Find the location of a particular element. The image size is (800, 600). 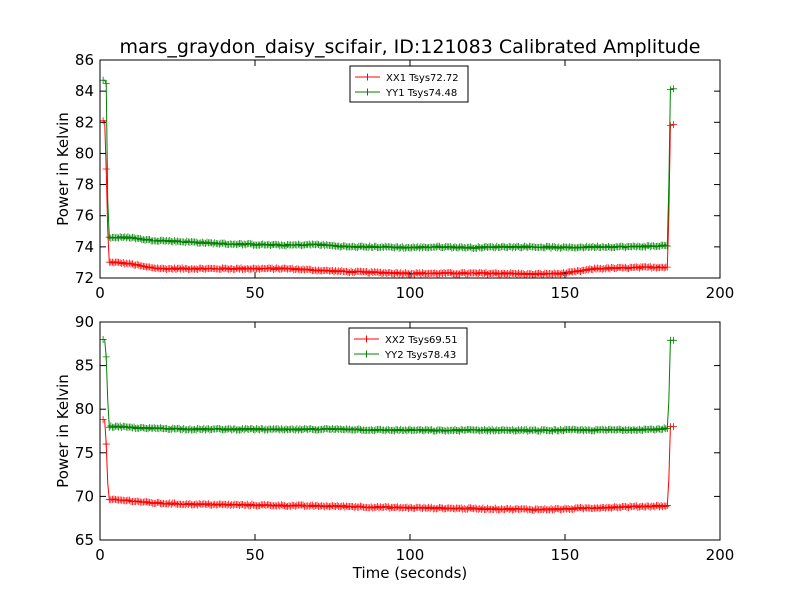

legend-label: XX2 Tsys69.51 is located at coordinates (421, 340).